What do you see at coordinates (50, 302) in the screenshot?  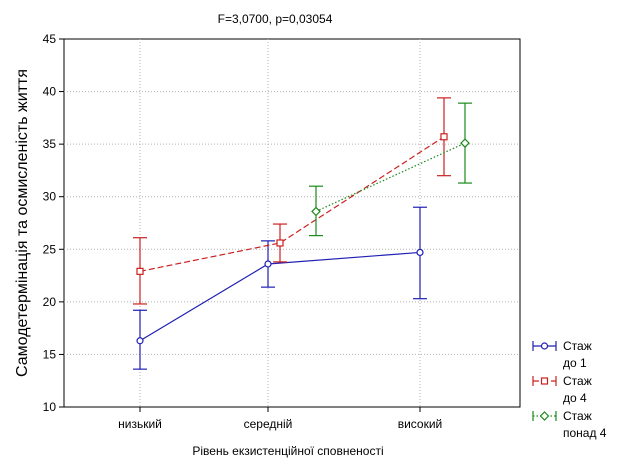 I see `y-tick-label: 20` at bounding box center [50, 302].